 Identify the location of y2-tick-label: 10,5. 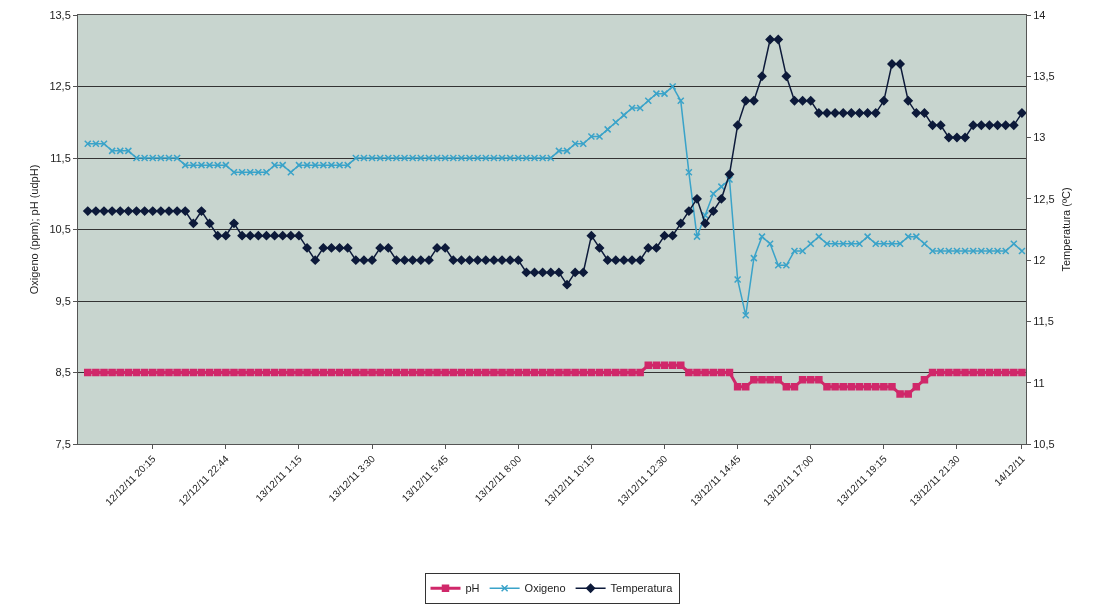
(1044, 443).